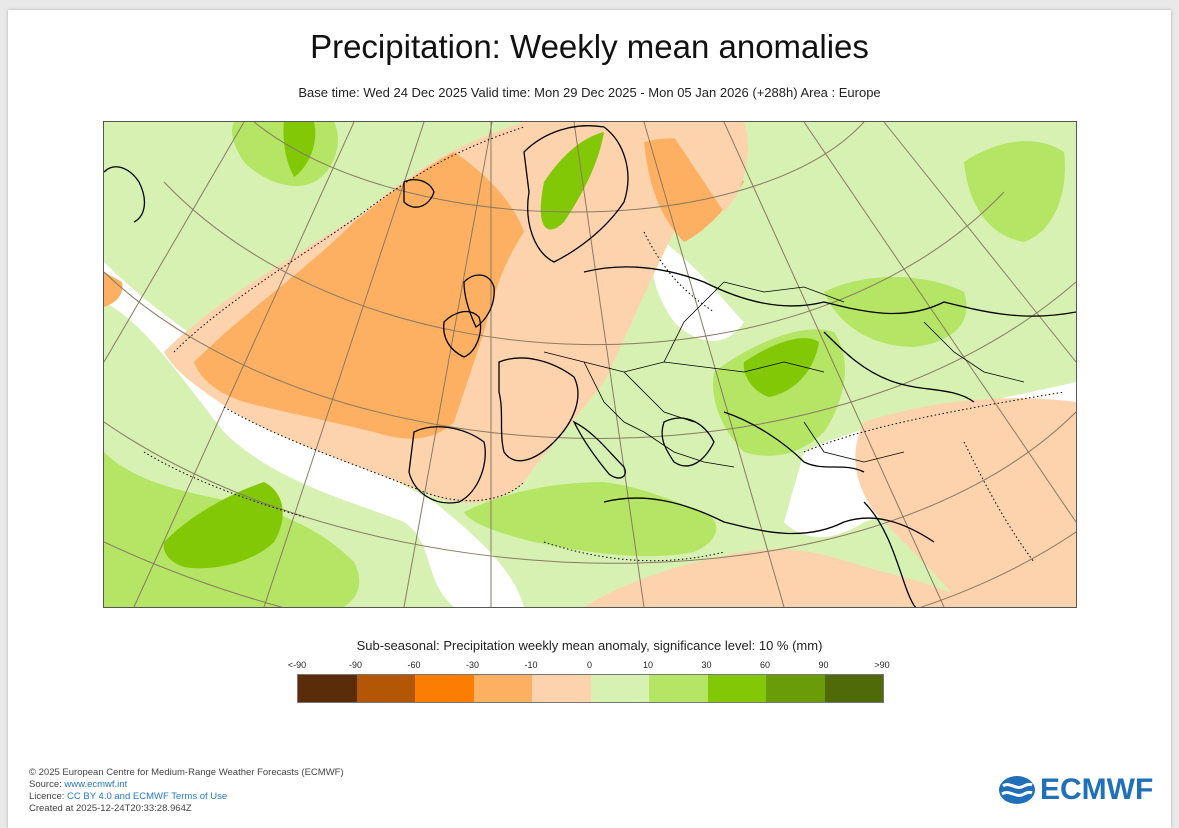  What do you see at coordinates (590, 519) in the screenshot?
I see `wet-region-mediterranean` at bounding box center [590, 519].